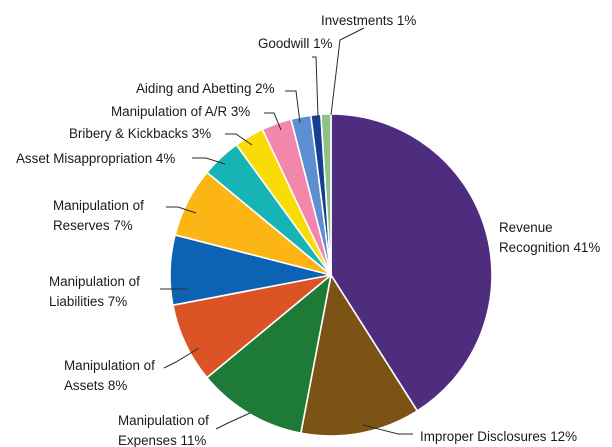  Describe the element at coordinates (94, 291) in the screenshot. I see `slice-label: Manipulation of Liabilities 7%` at that location.